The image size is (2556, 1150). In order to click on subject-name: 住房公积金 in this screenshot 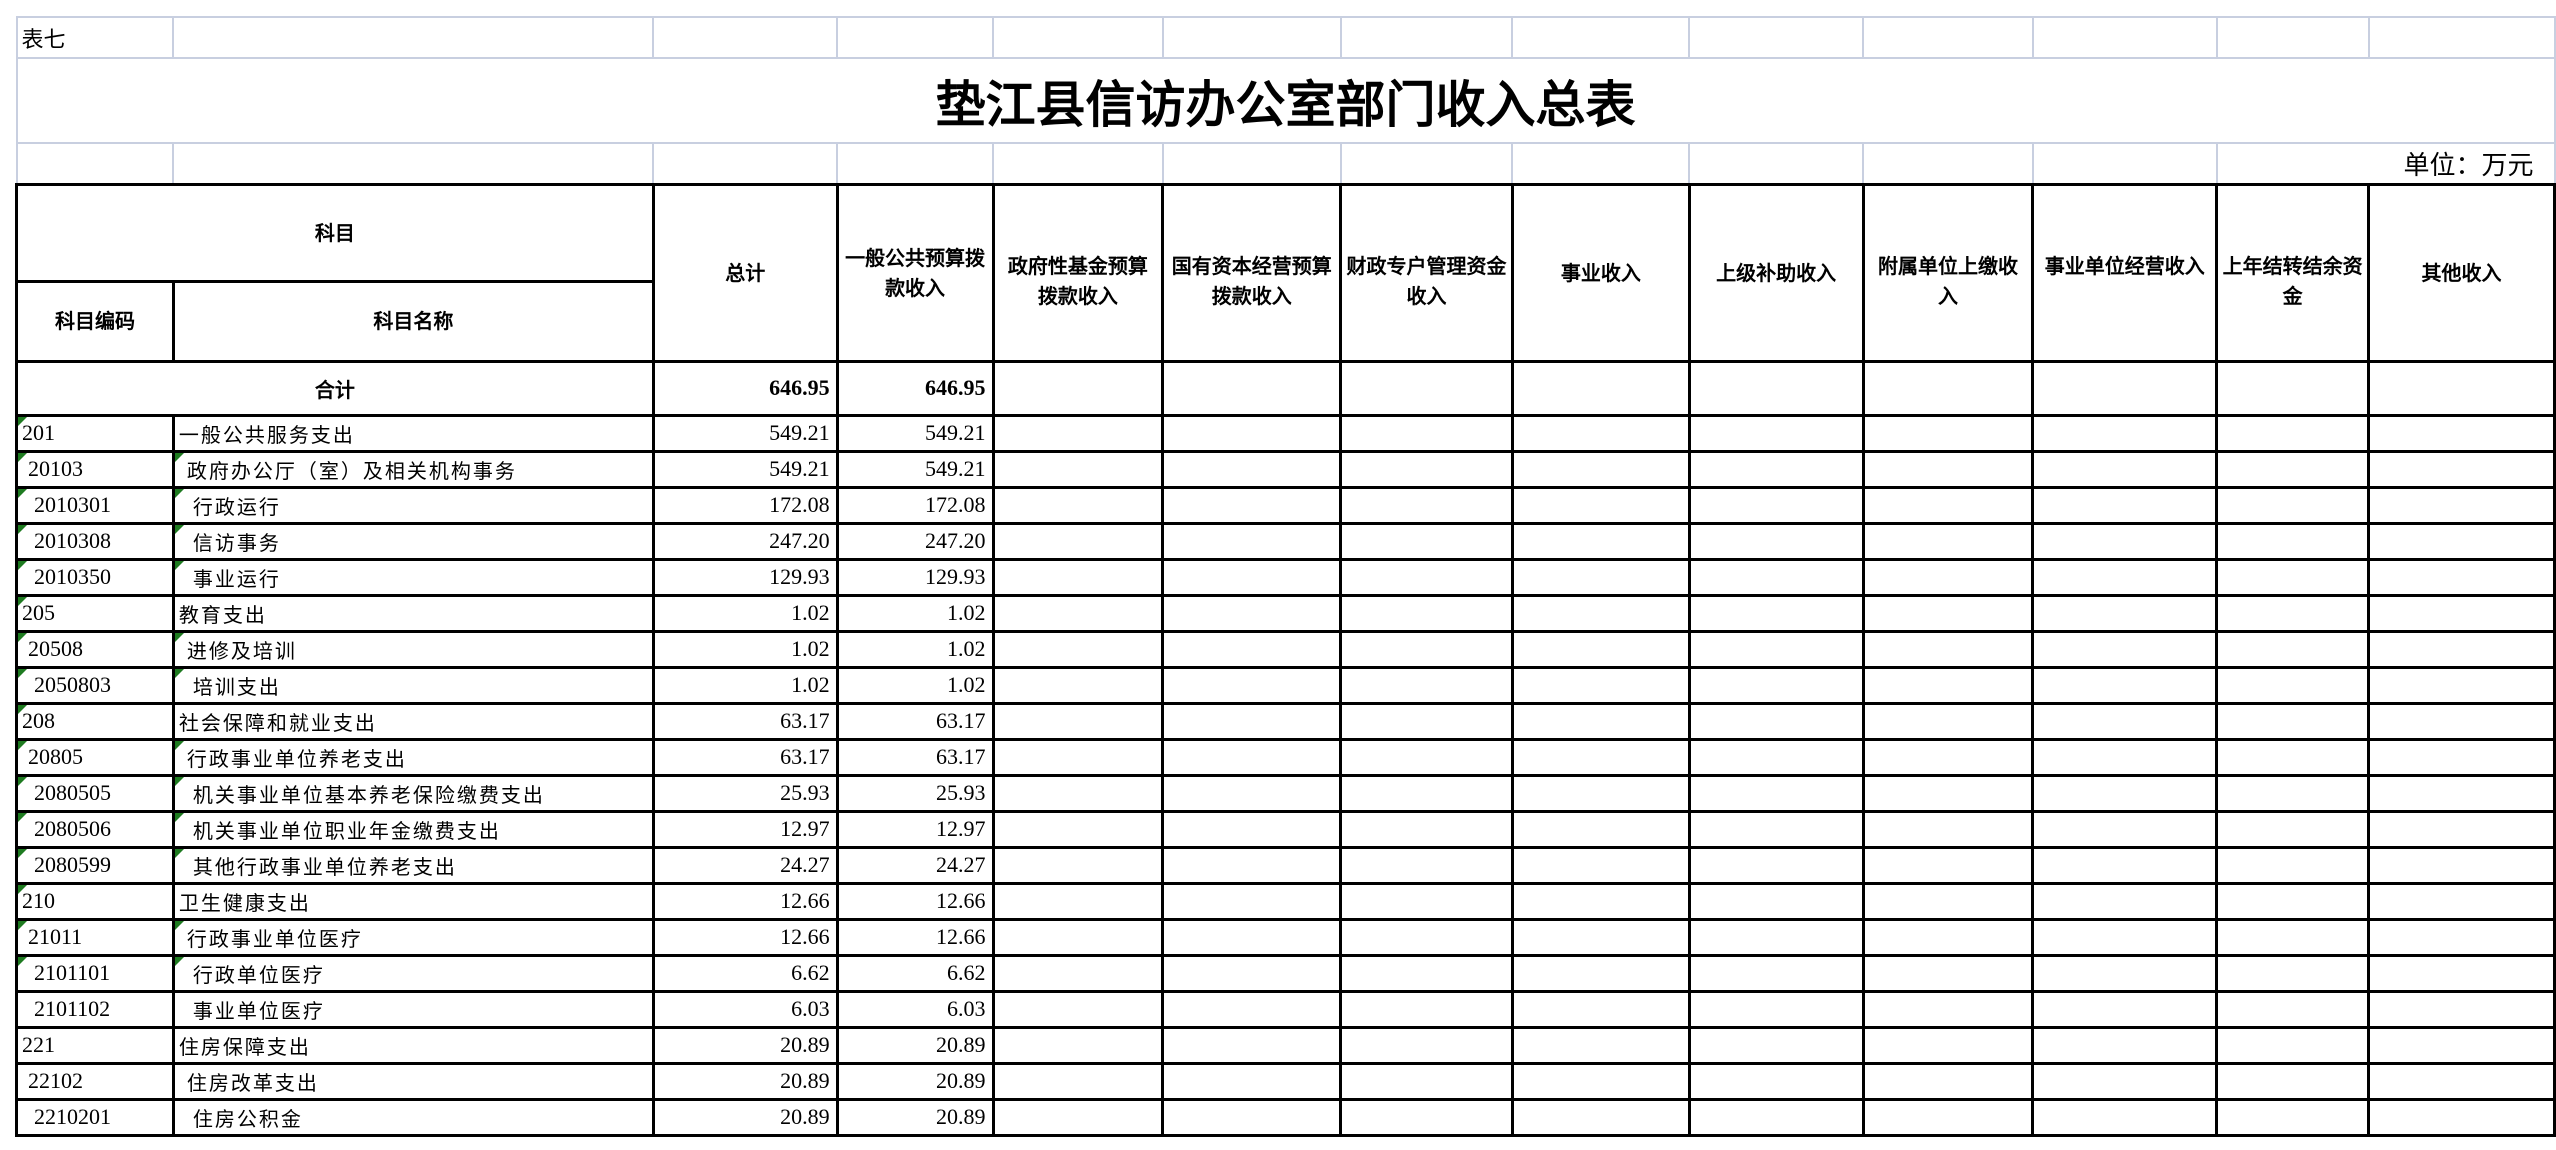, I will do `click(413, 1117)`.